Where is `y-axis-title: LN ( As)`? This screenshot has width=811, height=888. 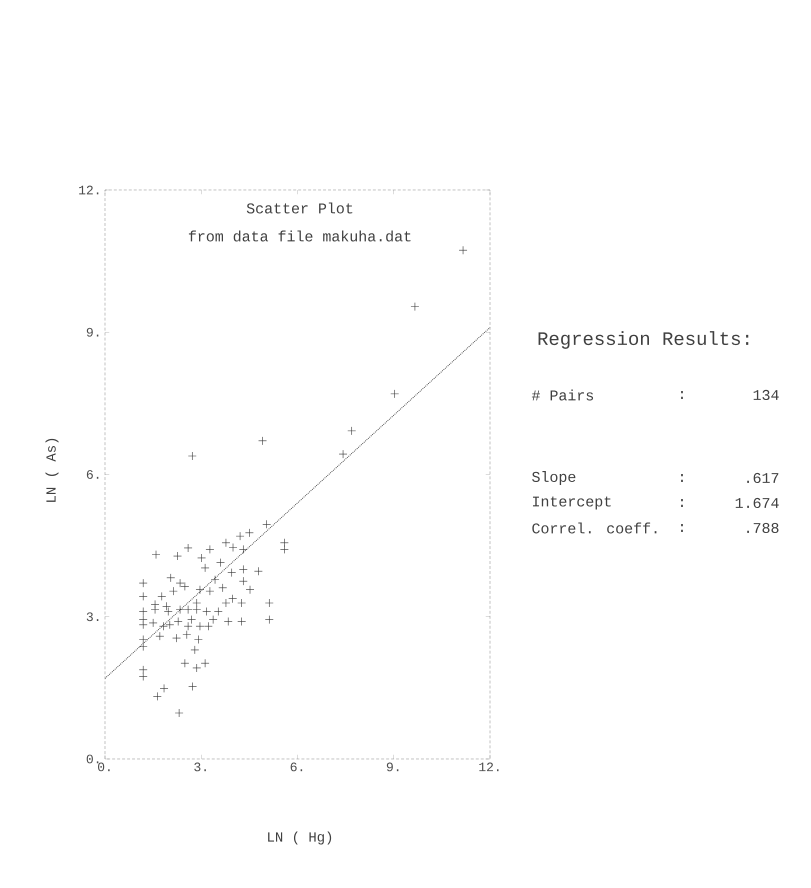
y-axis-title: LN ( As) is located at coordinates (51, 470).